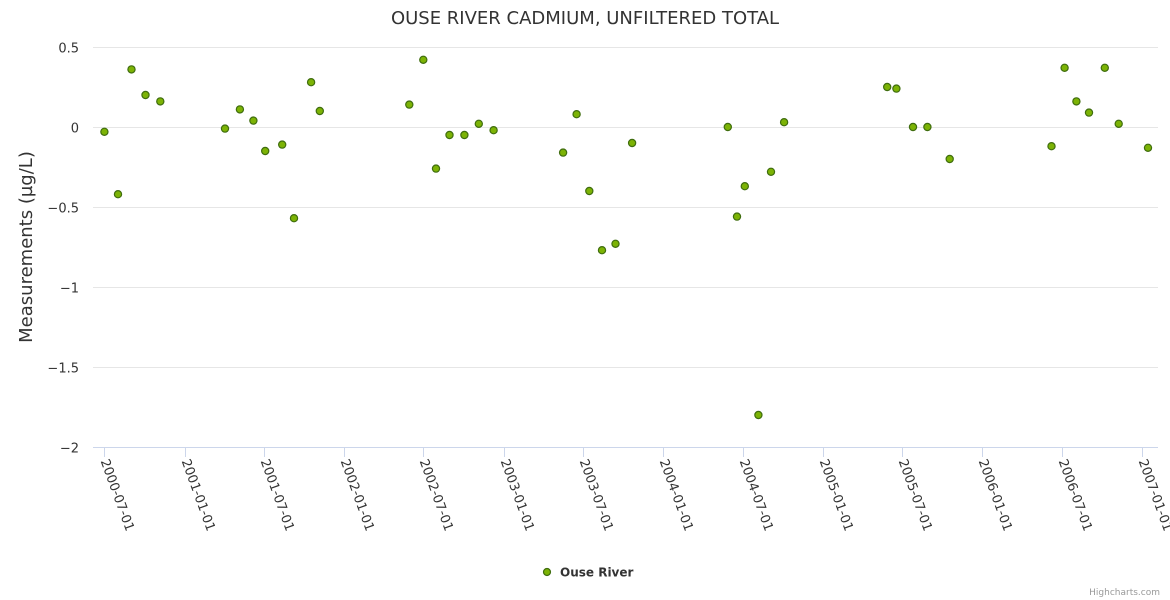 The image size is (1170, 600). I want to click on x-tick-label: 2003-07-01, so click(596, 495).